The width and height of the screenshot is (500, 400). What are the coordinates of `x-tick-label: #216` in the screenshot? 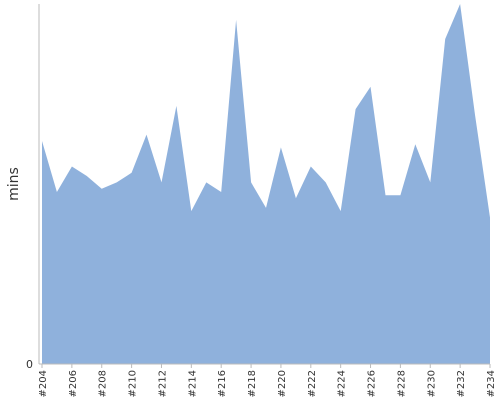 It's located at (222, 383).